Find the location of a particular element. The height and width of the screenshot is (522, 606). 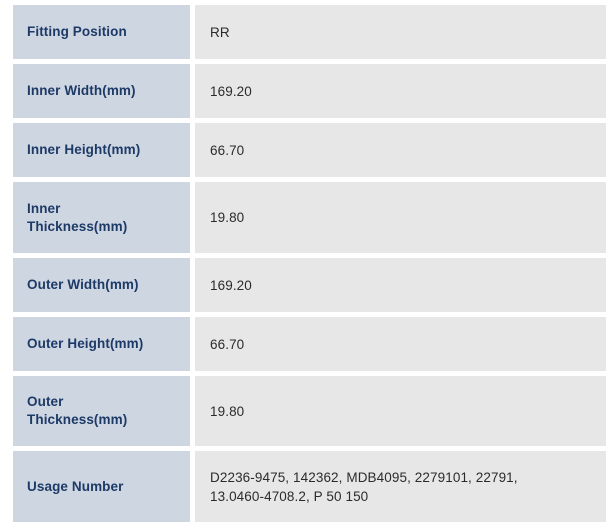

spec-value-cell: RR is located at coordinates (400, 34).